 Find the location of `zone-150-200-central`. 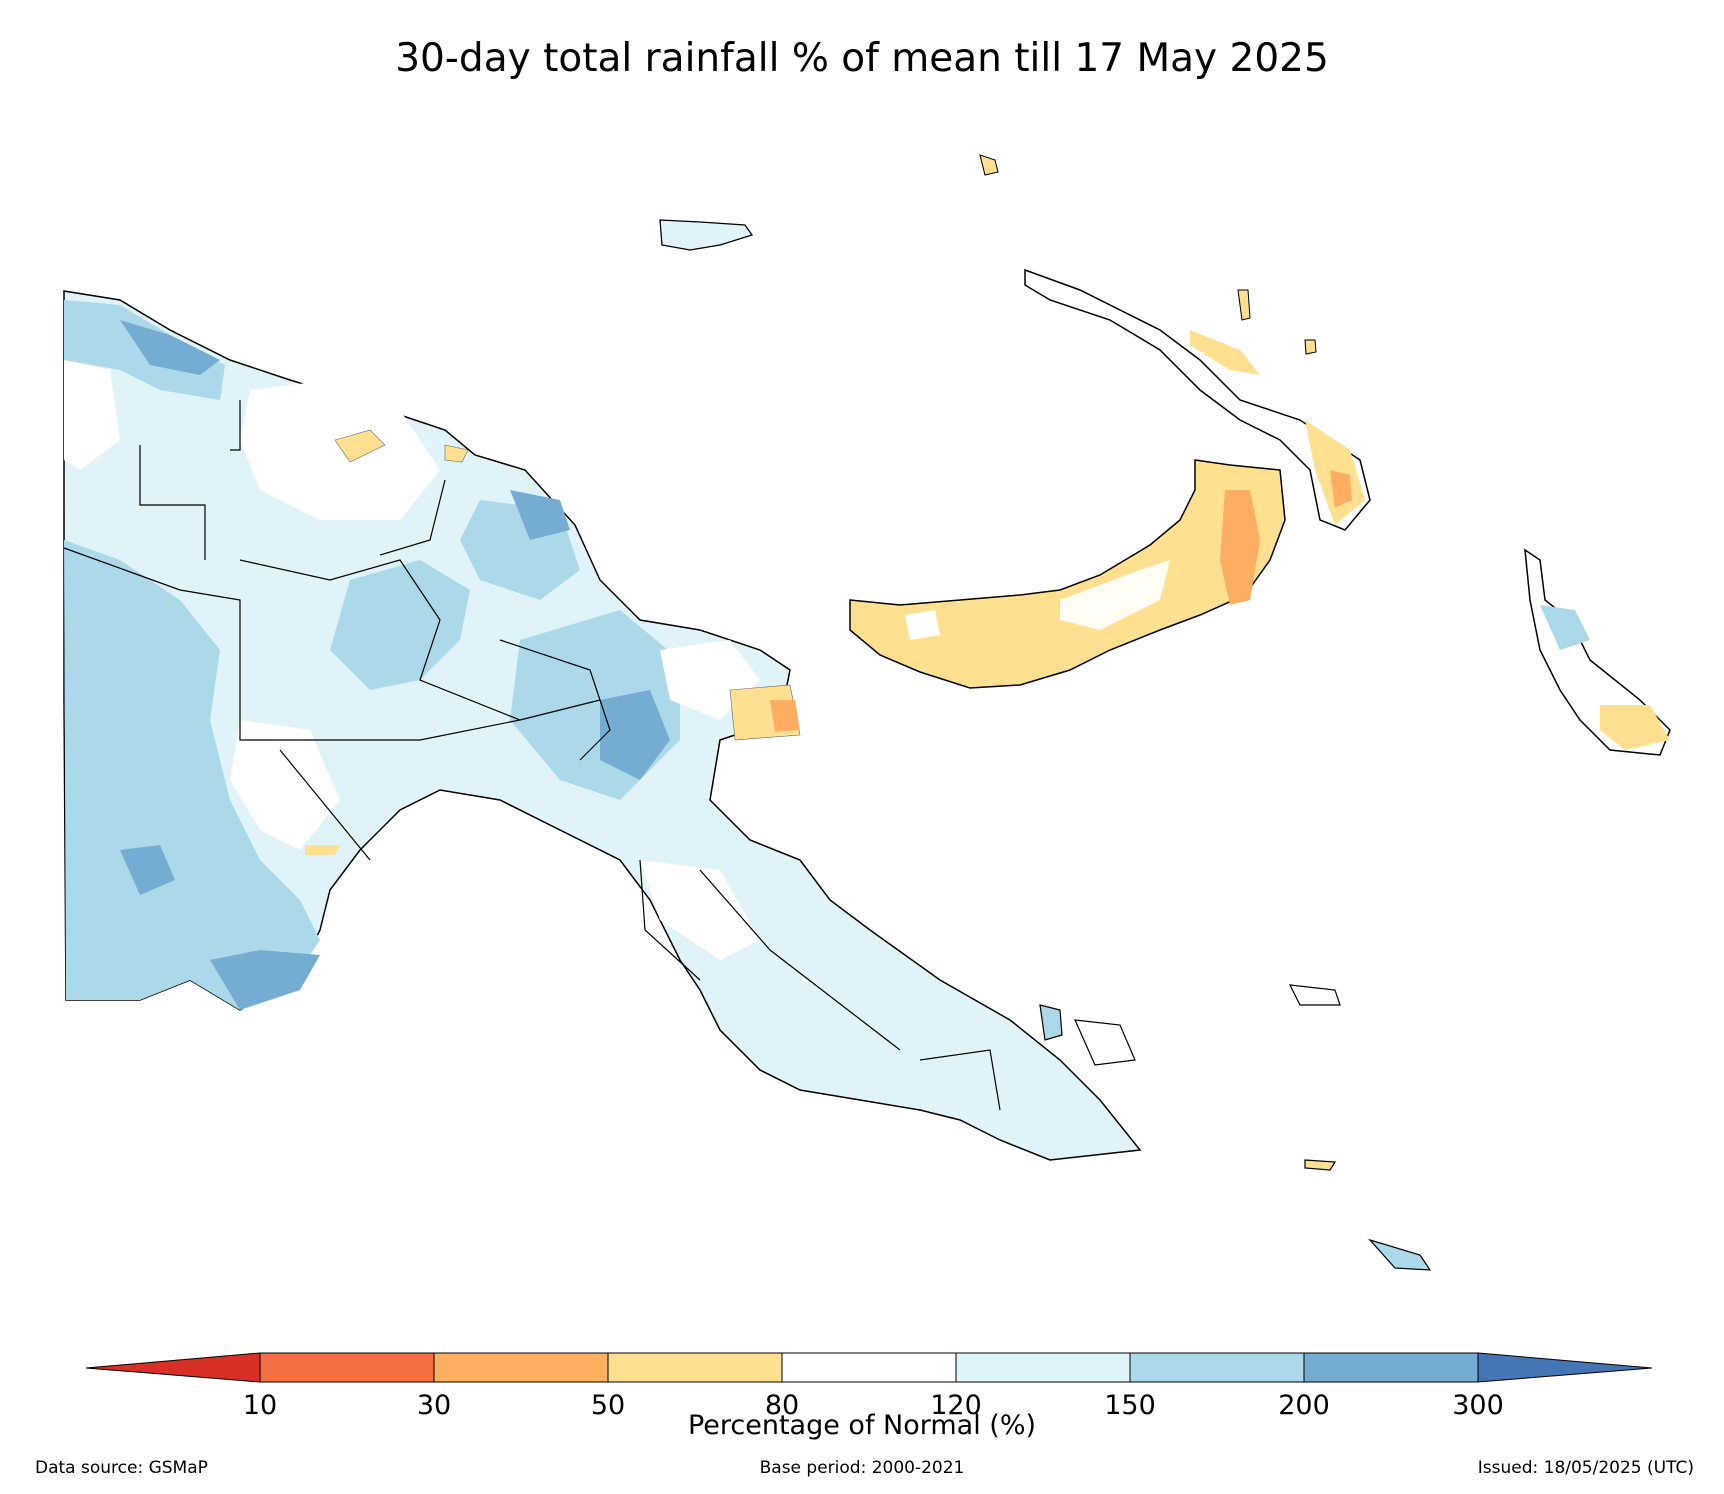

zone-150-200-central is located at coordinates (400, 625).